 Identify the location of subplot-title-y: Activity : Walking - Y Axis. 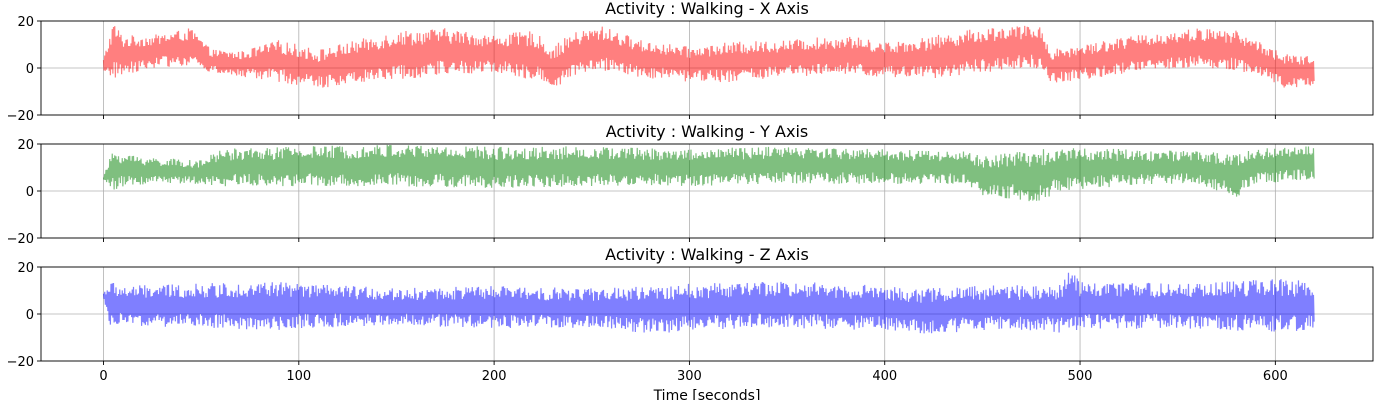
(707, 131).